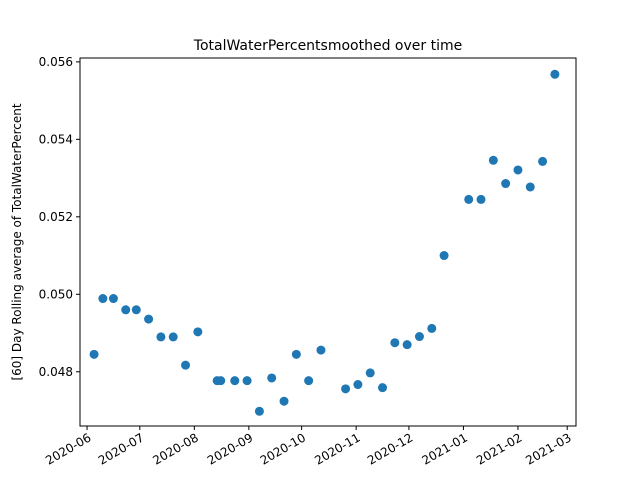  I want to click on x-tick-label: 2020-08, so click(175, 448).